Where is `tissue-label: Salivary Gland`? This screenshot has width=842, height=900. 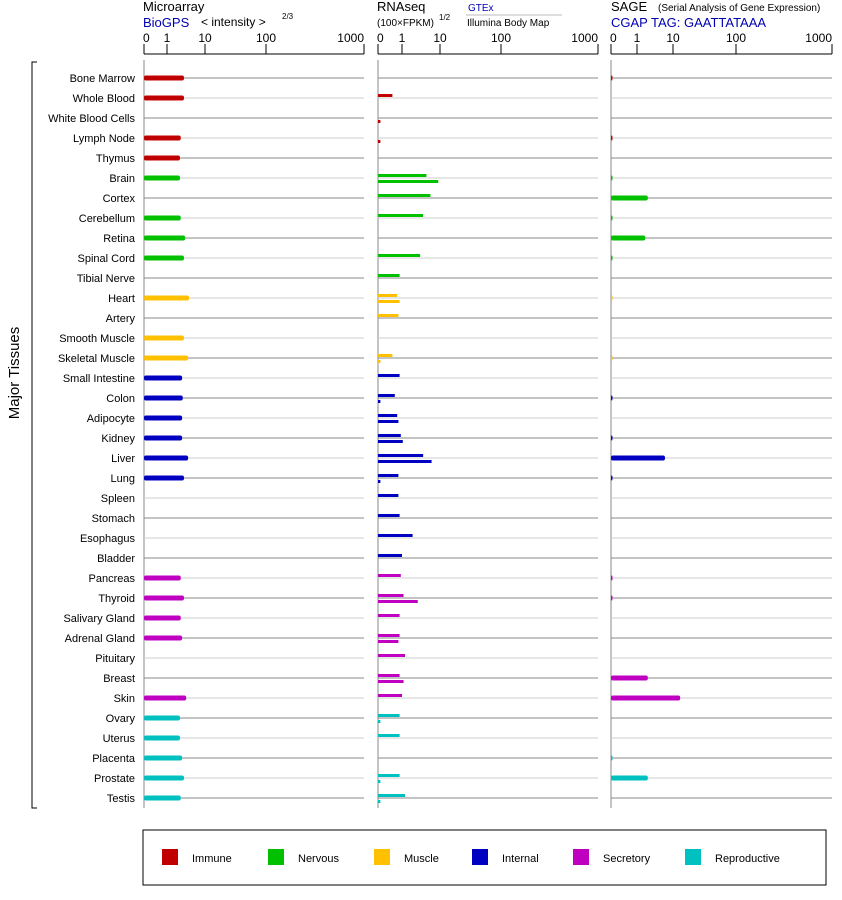
tissue-label: Salivary Gland is located at coordinates (99, 619).